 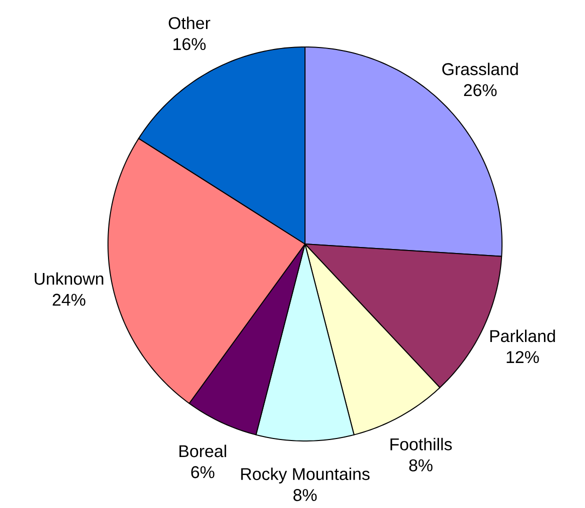 What do you see at coordinates (480, 69) in the screenshot?
I see `slice-label: Grassland` at bounding box center [480, 69].